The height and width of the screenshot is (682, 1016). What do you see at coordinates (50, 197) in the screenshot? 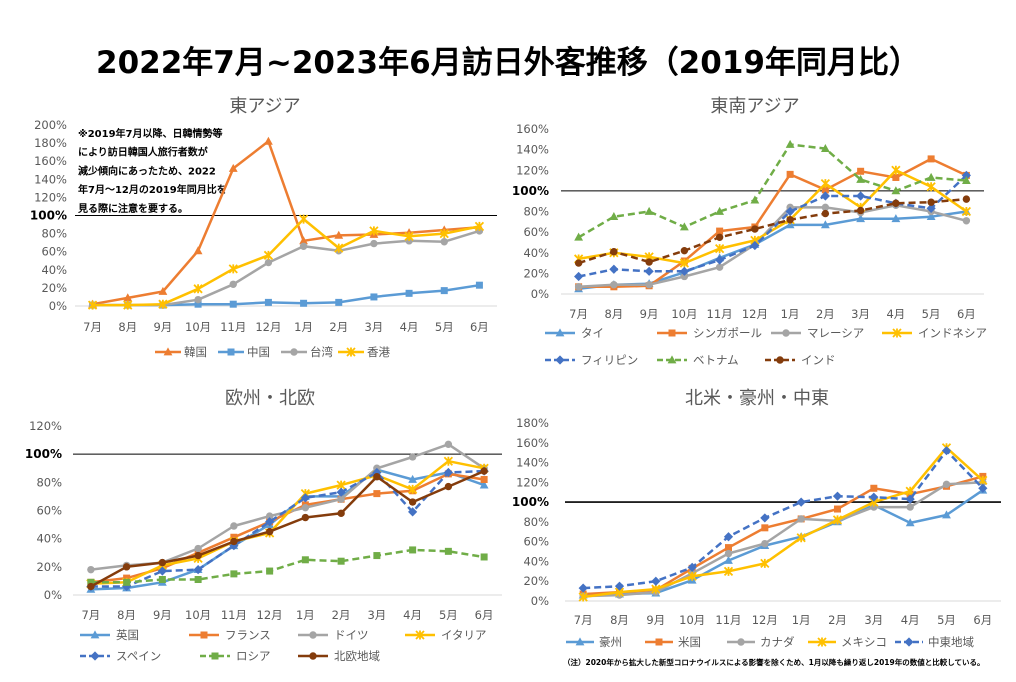
I see `chart-1-y-tick-label-7: 120%` at bounding box center [50, 197].